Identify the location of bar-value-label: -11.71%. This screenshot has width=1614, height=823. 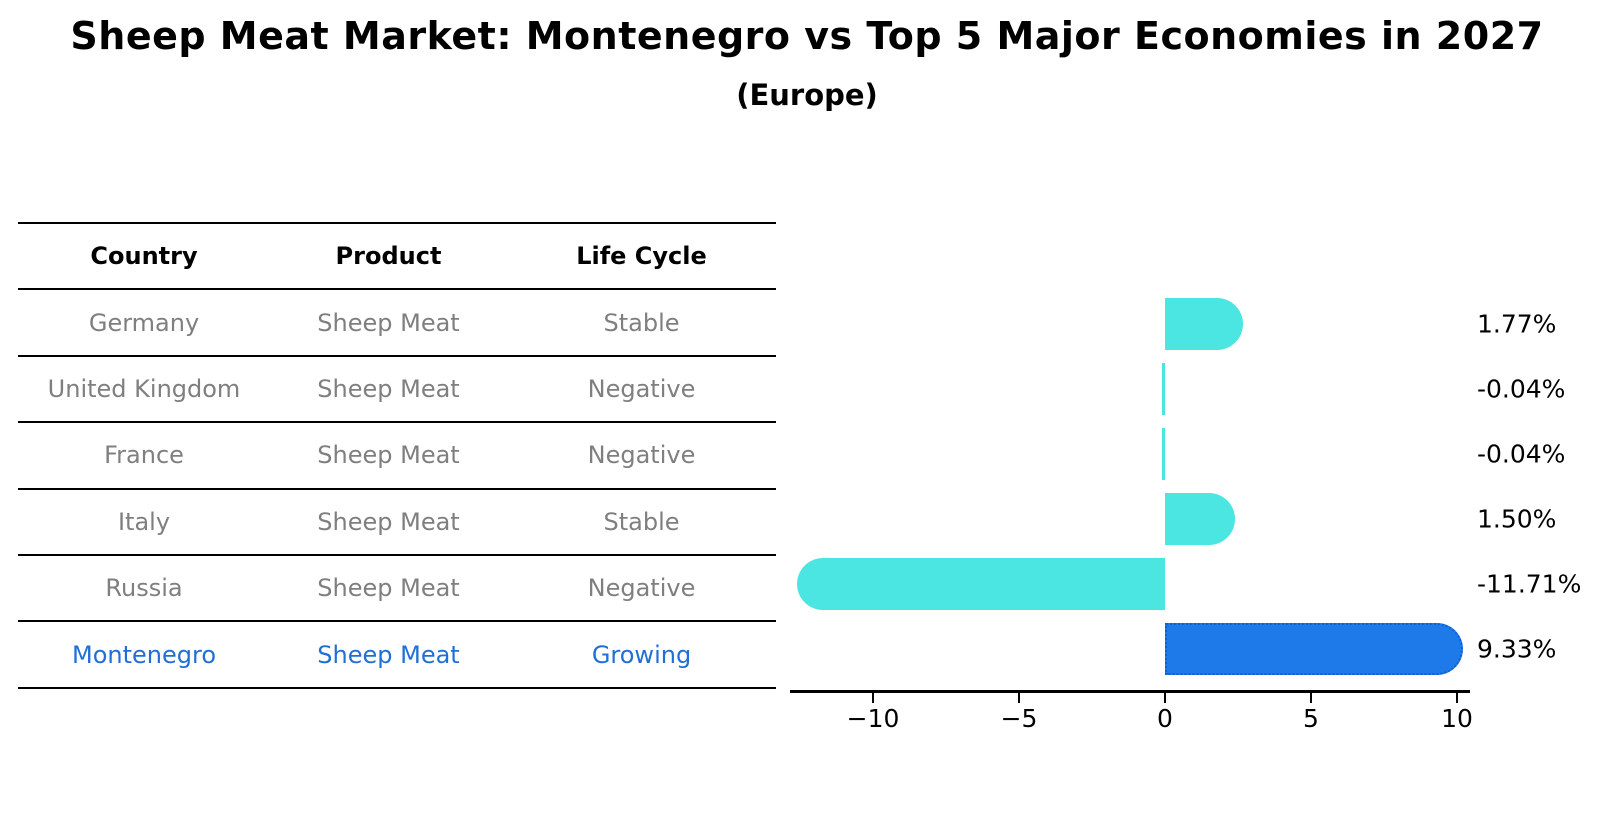
(1529, 584).